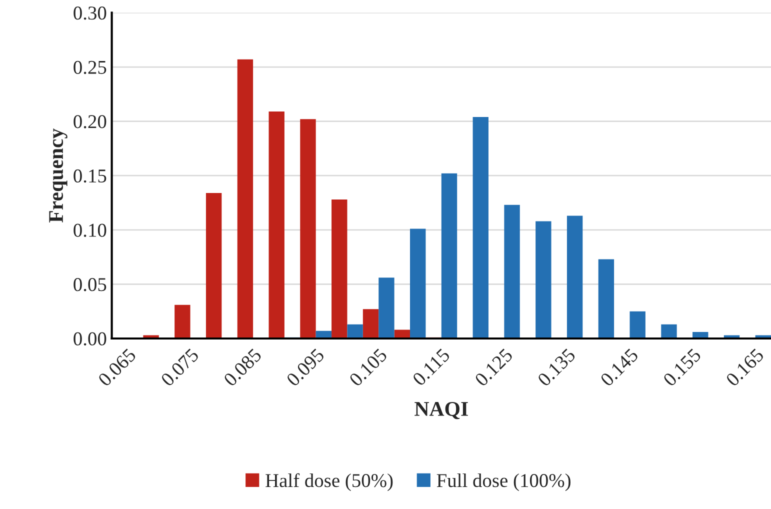 This screenshot has width=771, height=509. What do you see at coordinates (90, 121) in the screenshot?
I see `y-tick-label: 0.20` at bounding box center [90, 121].